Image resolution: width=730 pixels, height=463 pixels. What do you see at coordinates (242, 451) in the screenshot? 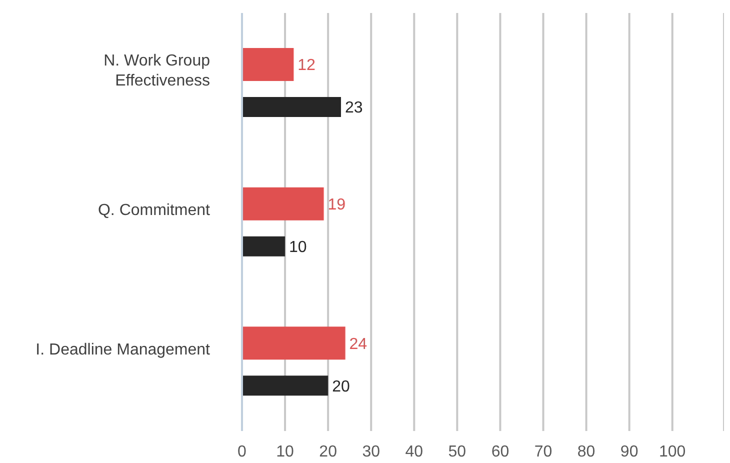
I see `x-tick-label: 0` at bounding box center [242, 451].